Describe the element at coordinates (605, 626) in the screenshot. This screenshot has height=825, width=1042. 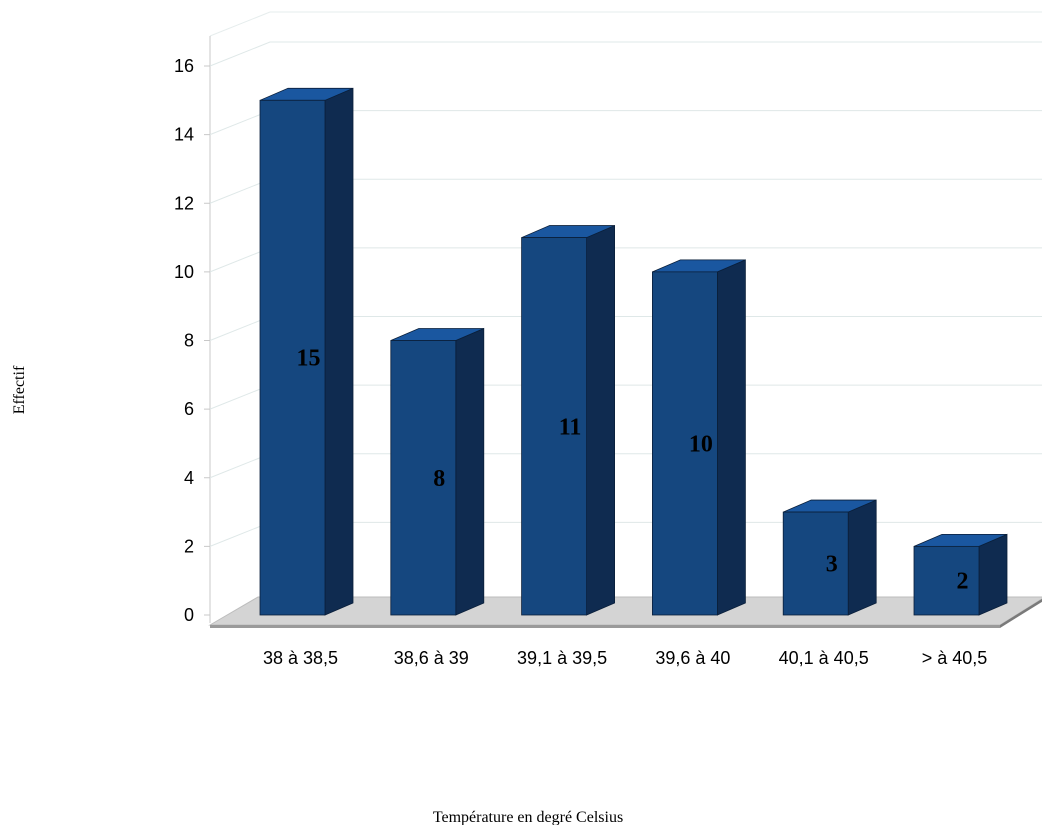
I see `floor-front-edge` at that location.